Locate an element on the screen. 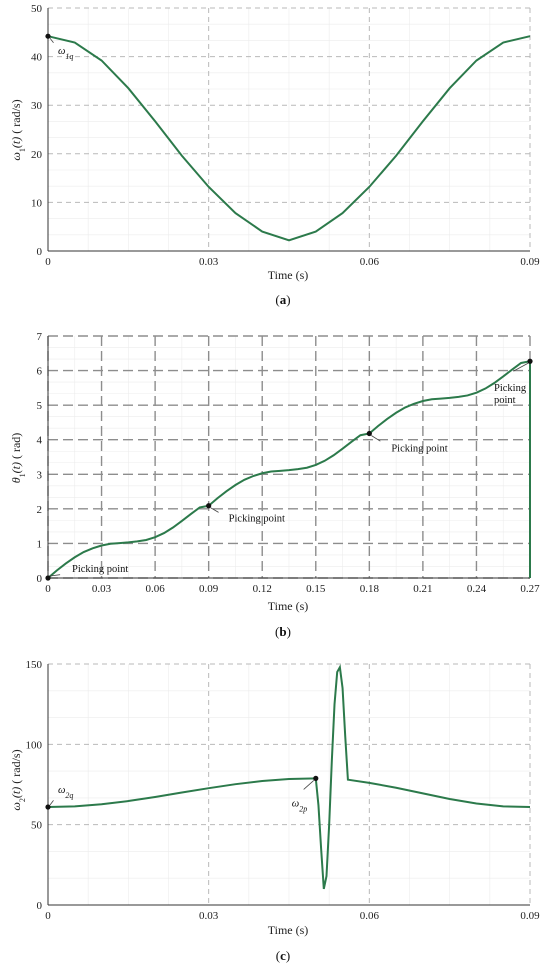  y-tick-label: 6 is located at coordinates (40, 372).